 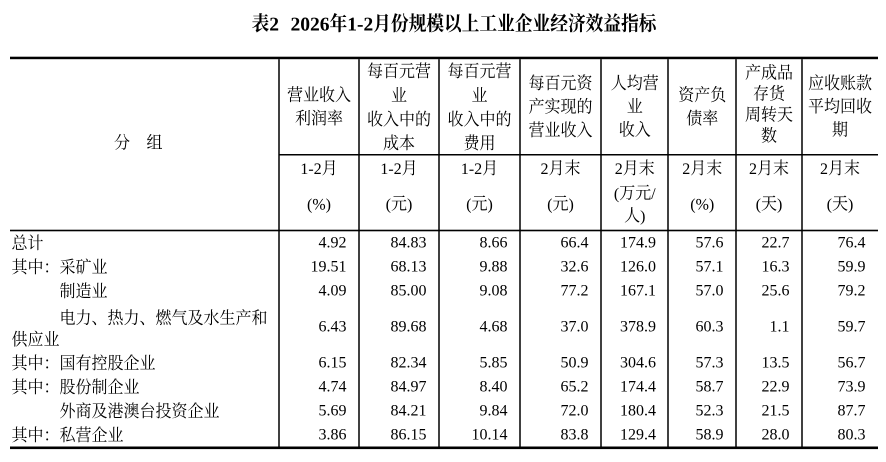 What do you see at coordinates (852, 435) in the screenshot?
I see `svg-text: 80.3` at bounding box center [852, 435].